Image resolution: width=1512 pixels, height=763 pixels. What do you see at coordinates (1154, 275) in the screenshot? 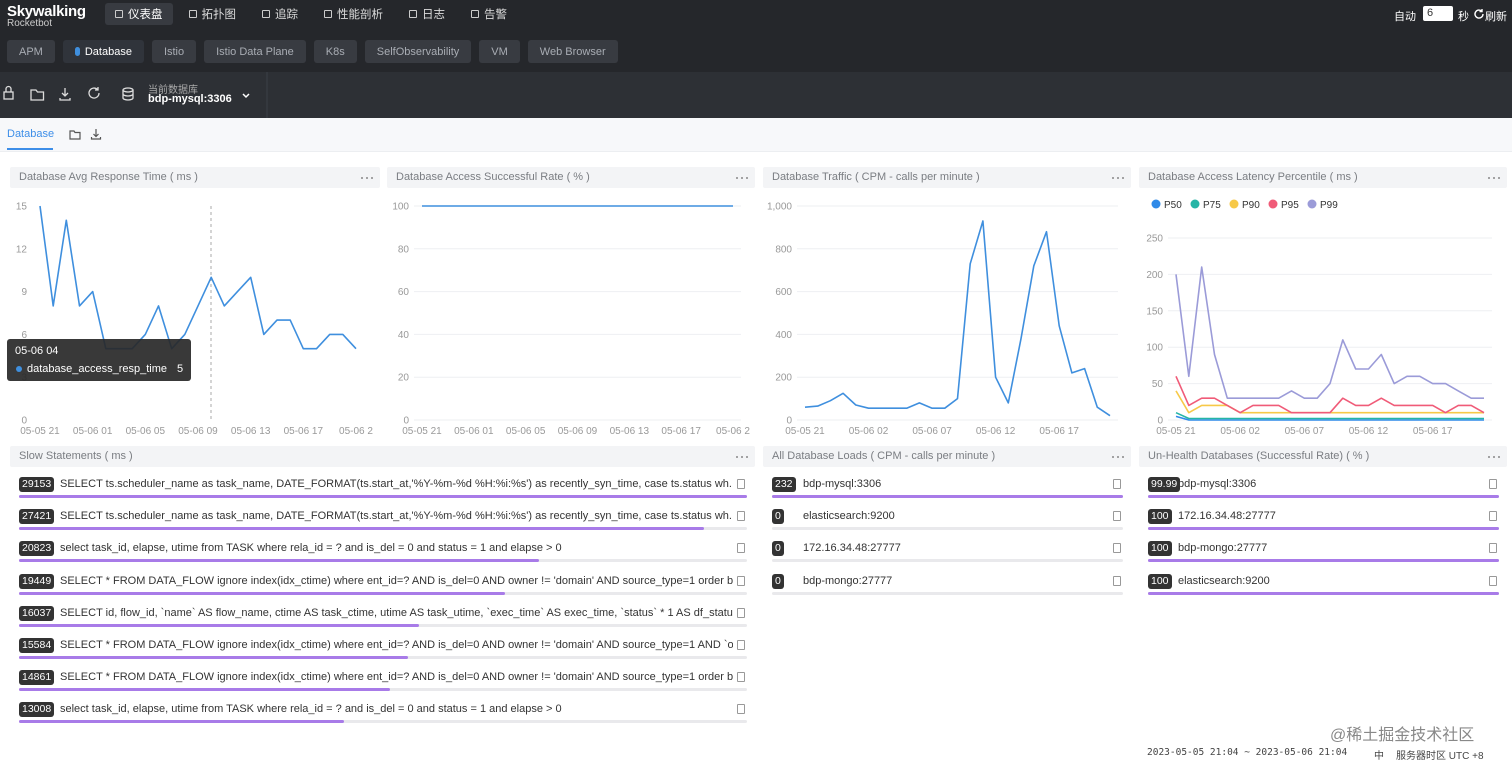
I see `y-tick-label: 200` at bounding box center [1154, 275].